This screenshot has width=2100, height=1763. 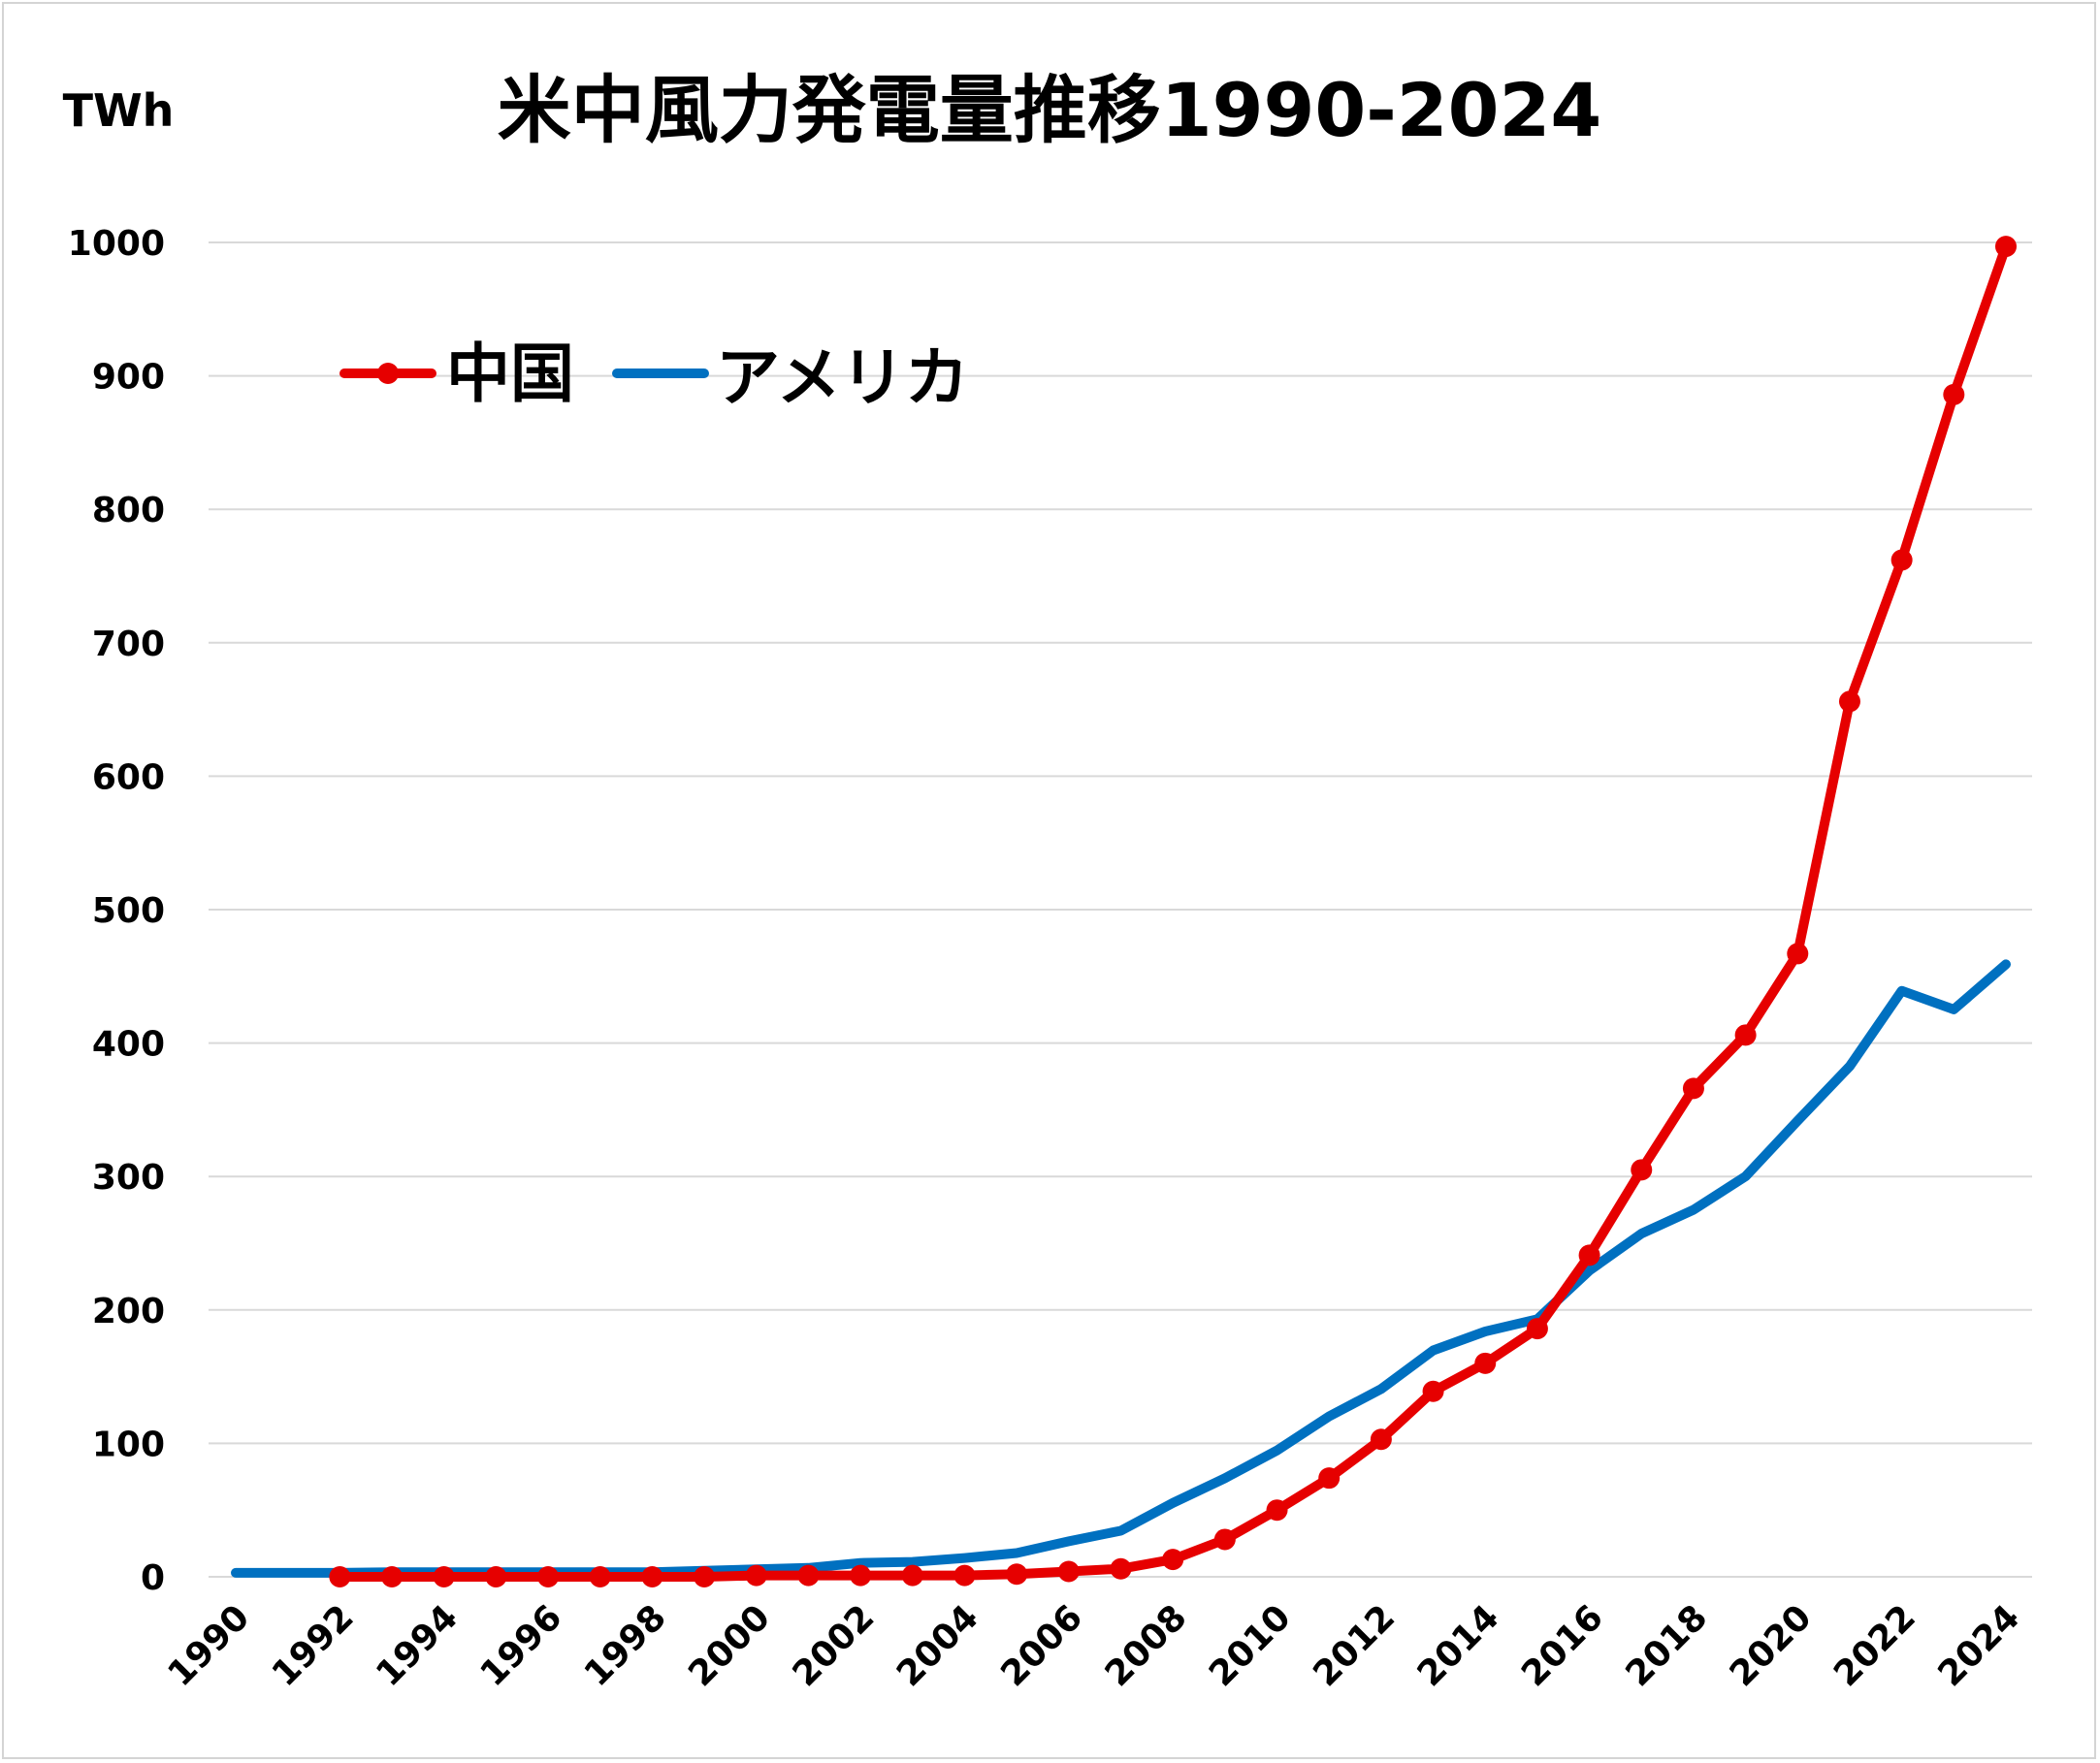 What do you see at coordinates (128, 1444) in the screenshot?
I see `y-tick-label-100: 100` at bounding box center [128, 1444].